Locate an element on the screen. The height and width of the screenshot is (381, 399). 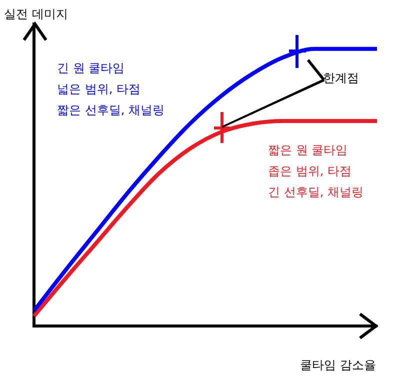
annotation: 짧은 원 쿨타임 좁은 범위, 타점 긴 선후딜, 채널링 is located at coordinates (316, 171).